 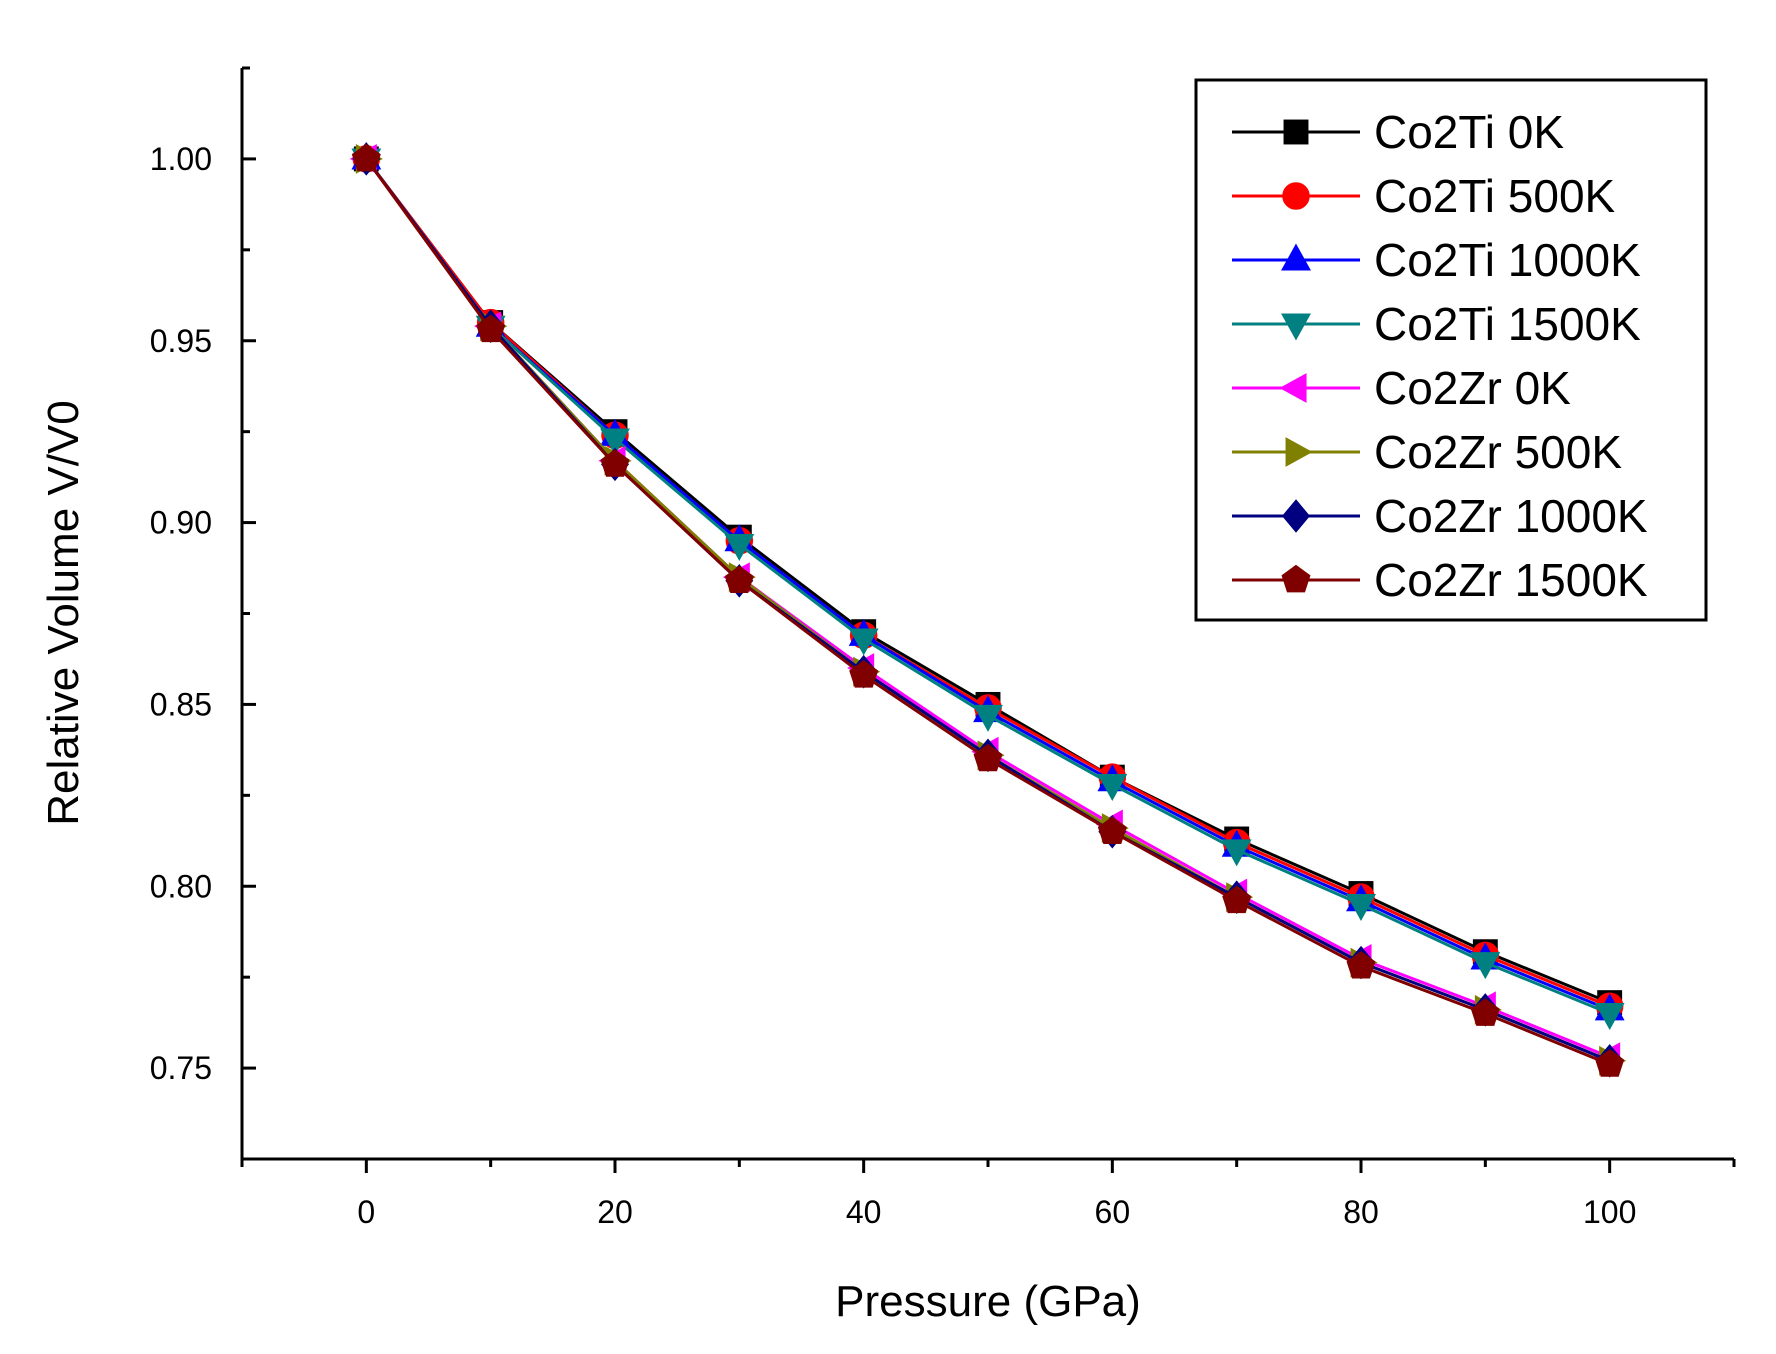 I want to click on y-tick-label: 0.95, so click(x=181, y=341).